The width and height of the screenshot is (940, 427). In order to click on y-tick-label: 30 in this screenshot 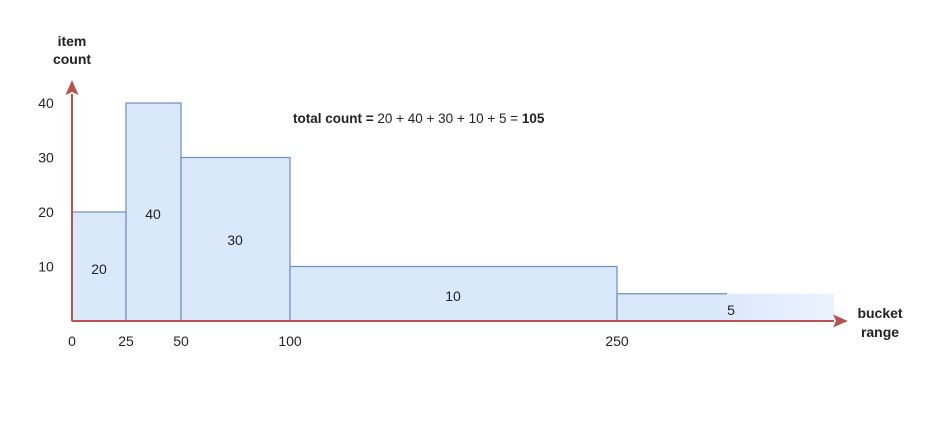, I will do `click(46, 158)`.